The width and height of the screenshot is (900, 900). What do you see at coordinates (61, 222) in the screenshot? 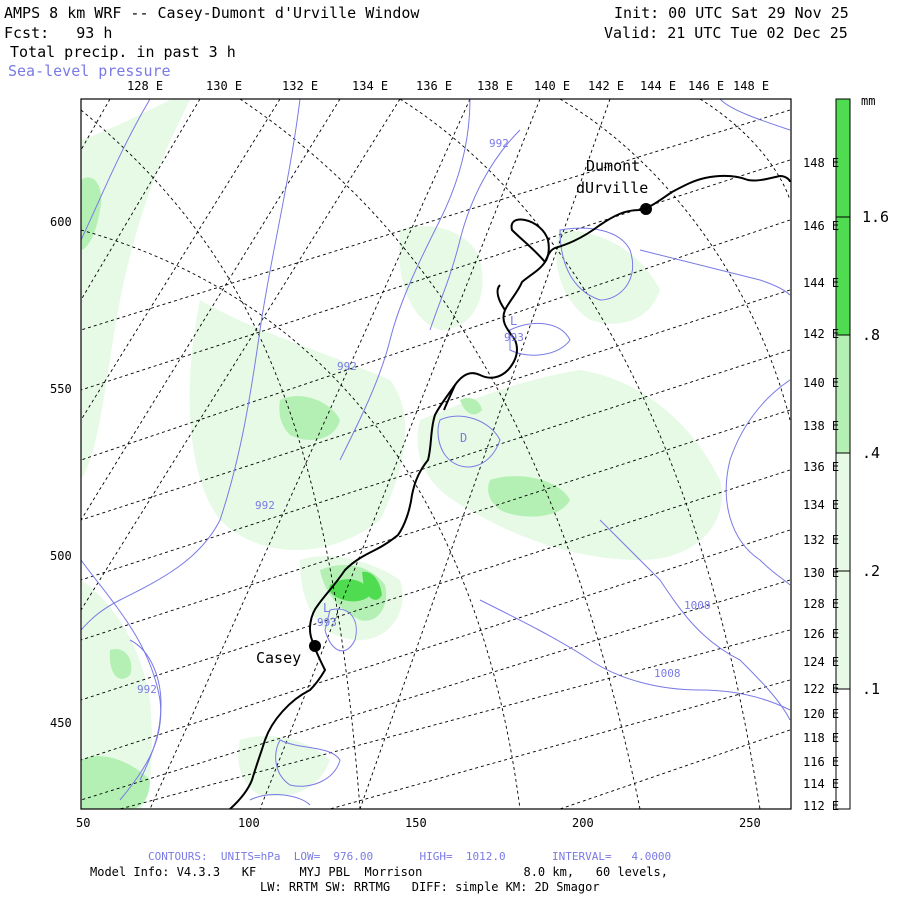
I see `left-y-label: 600` at bounding box center [61, 222].